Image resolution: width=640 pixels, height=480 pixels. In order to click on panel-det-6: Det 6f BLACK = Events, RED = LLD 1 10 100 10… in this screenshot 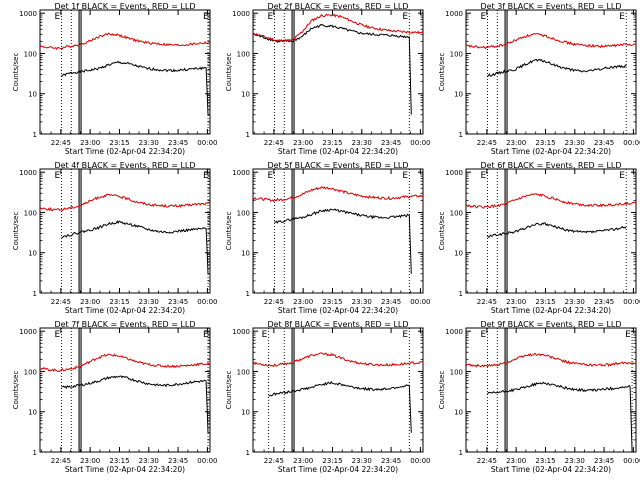, I will do `click(539, 238)`.